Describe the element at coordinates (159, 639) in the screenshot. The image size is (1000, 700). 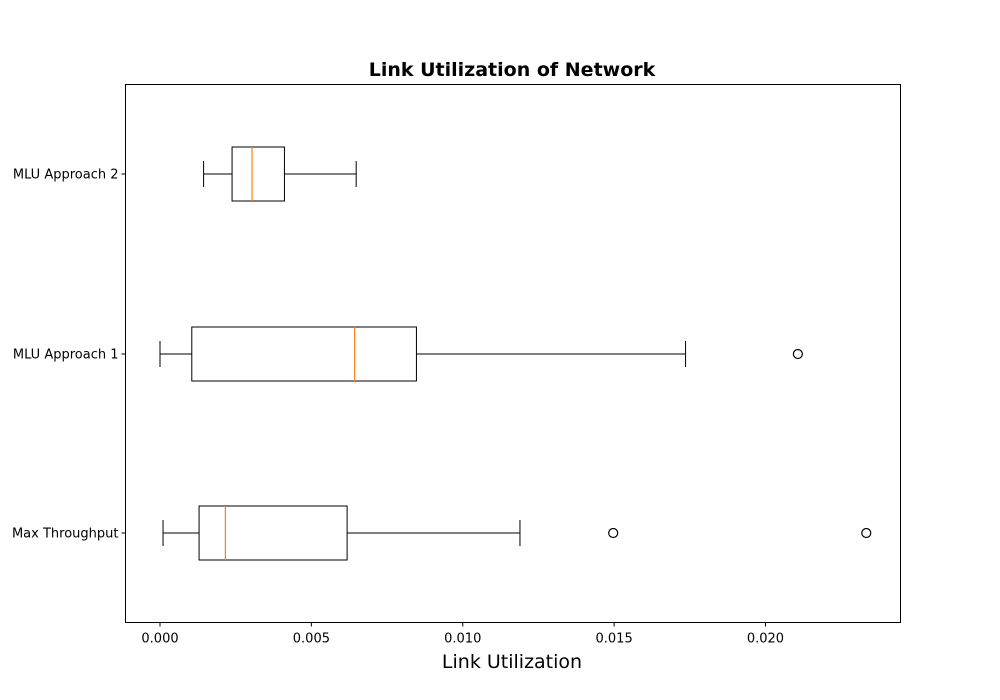
I see `x-tick-label: 0.000` at that location.